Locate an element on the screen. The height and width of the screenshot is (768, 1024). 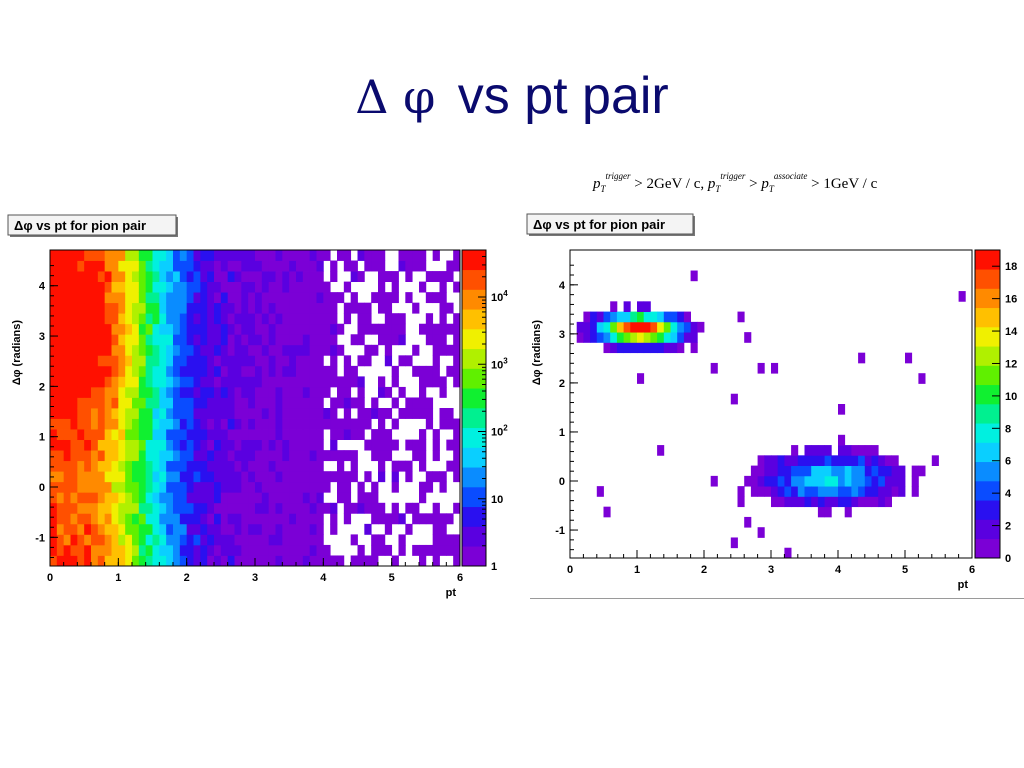
x-tick-label: 4 is located at coordinates (323, 578).